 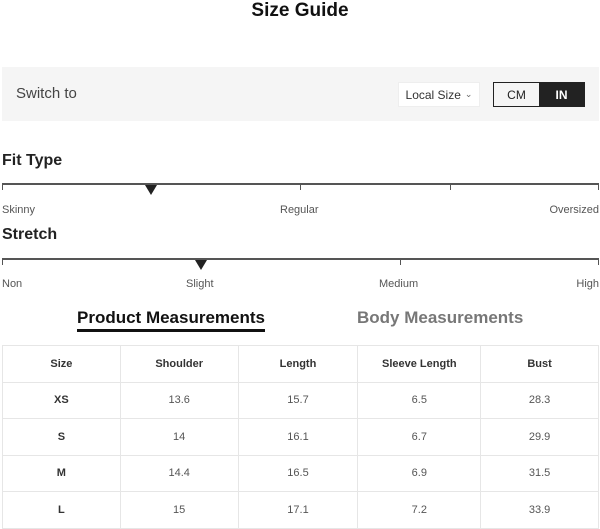 I want to click on size-cell: XS, so click(x=61, y=400).